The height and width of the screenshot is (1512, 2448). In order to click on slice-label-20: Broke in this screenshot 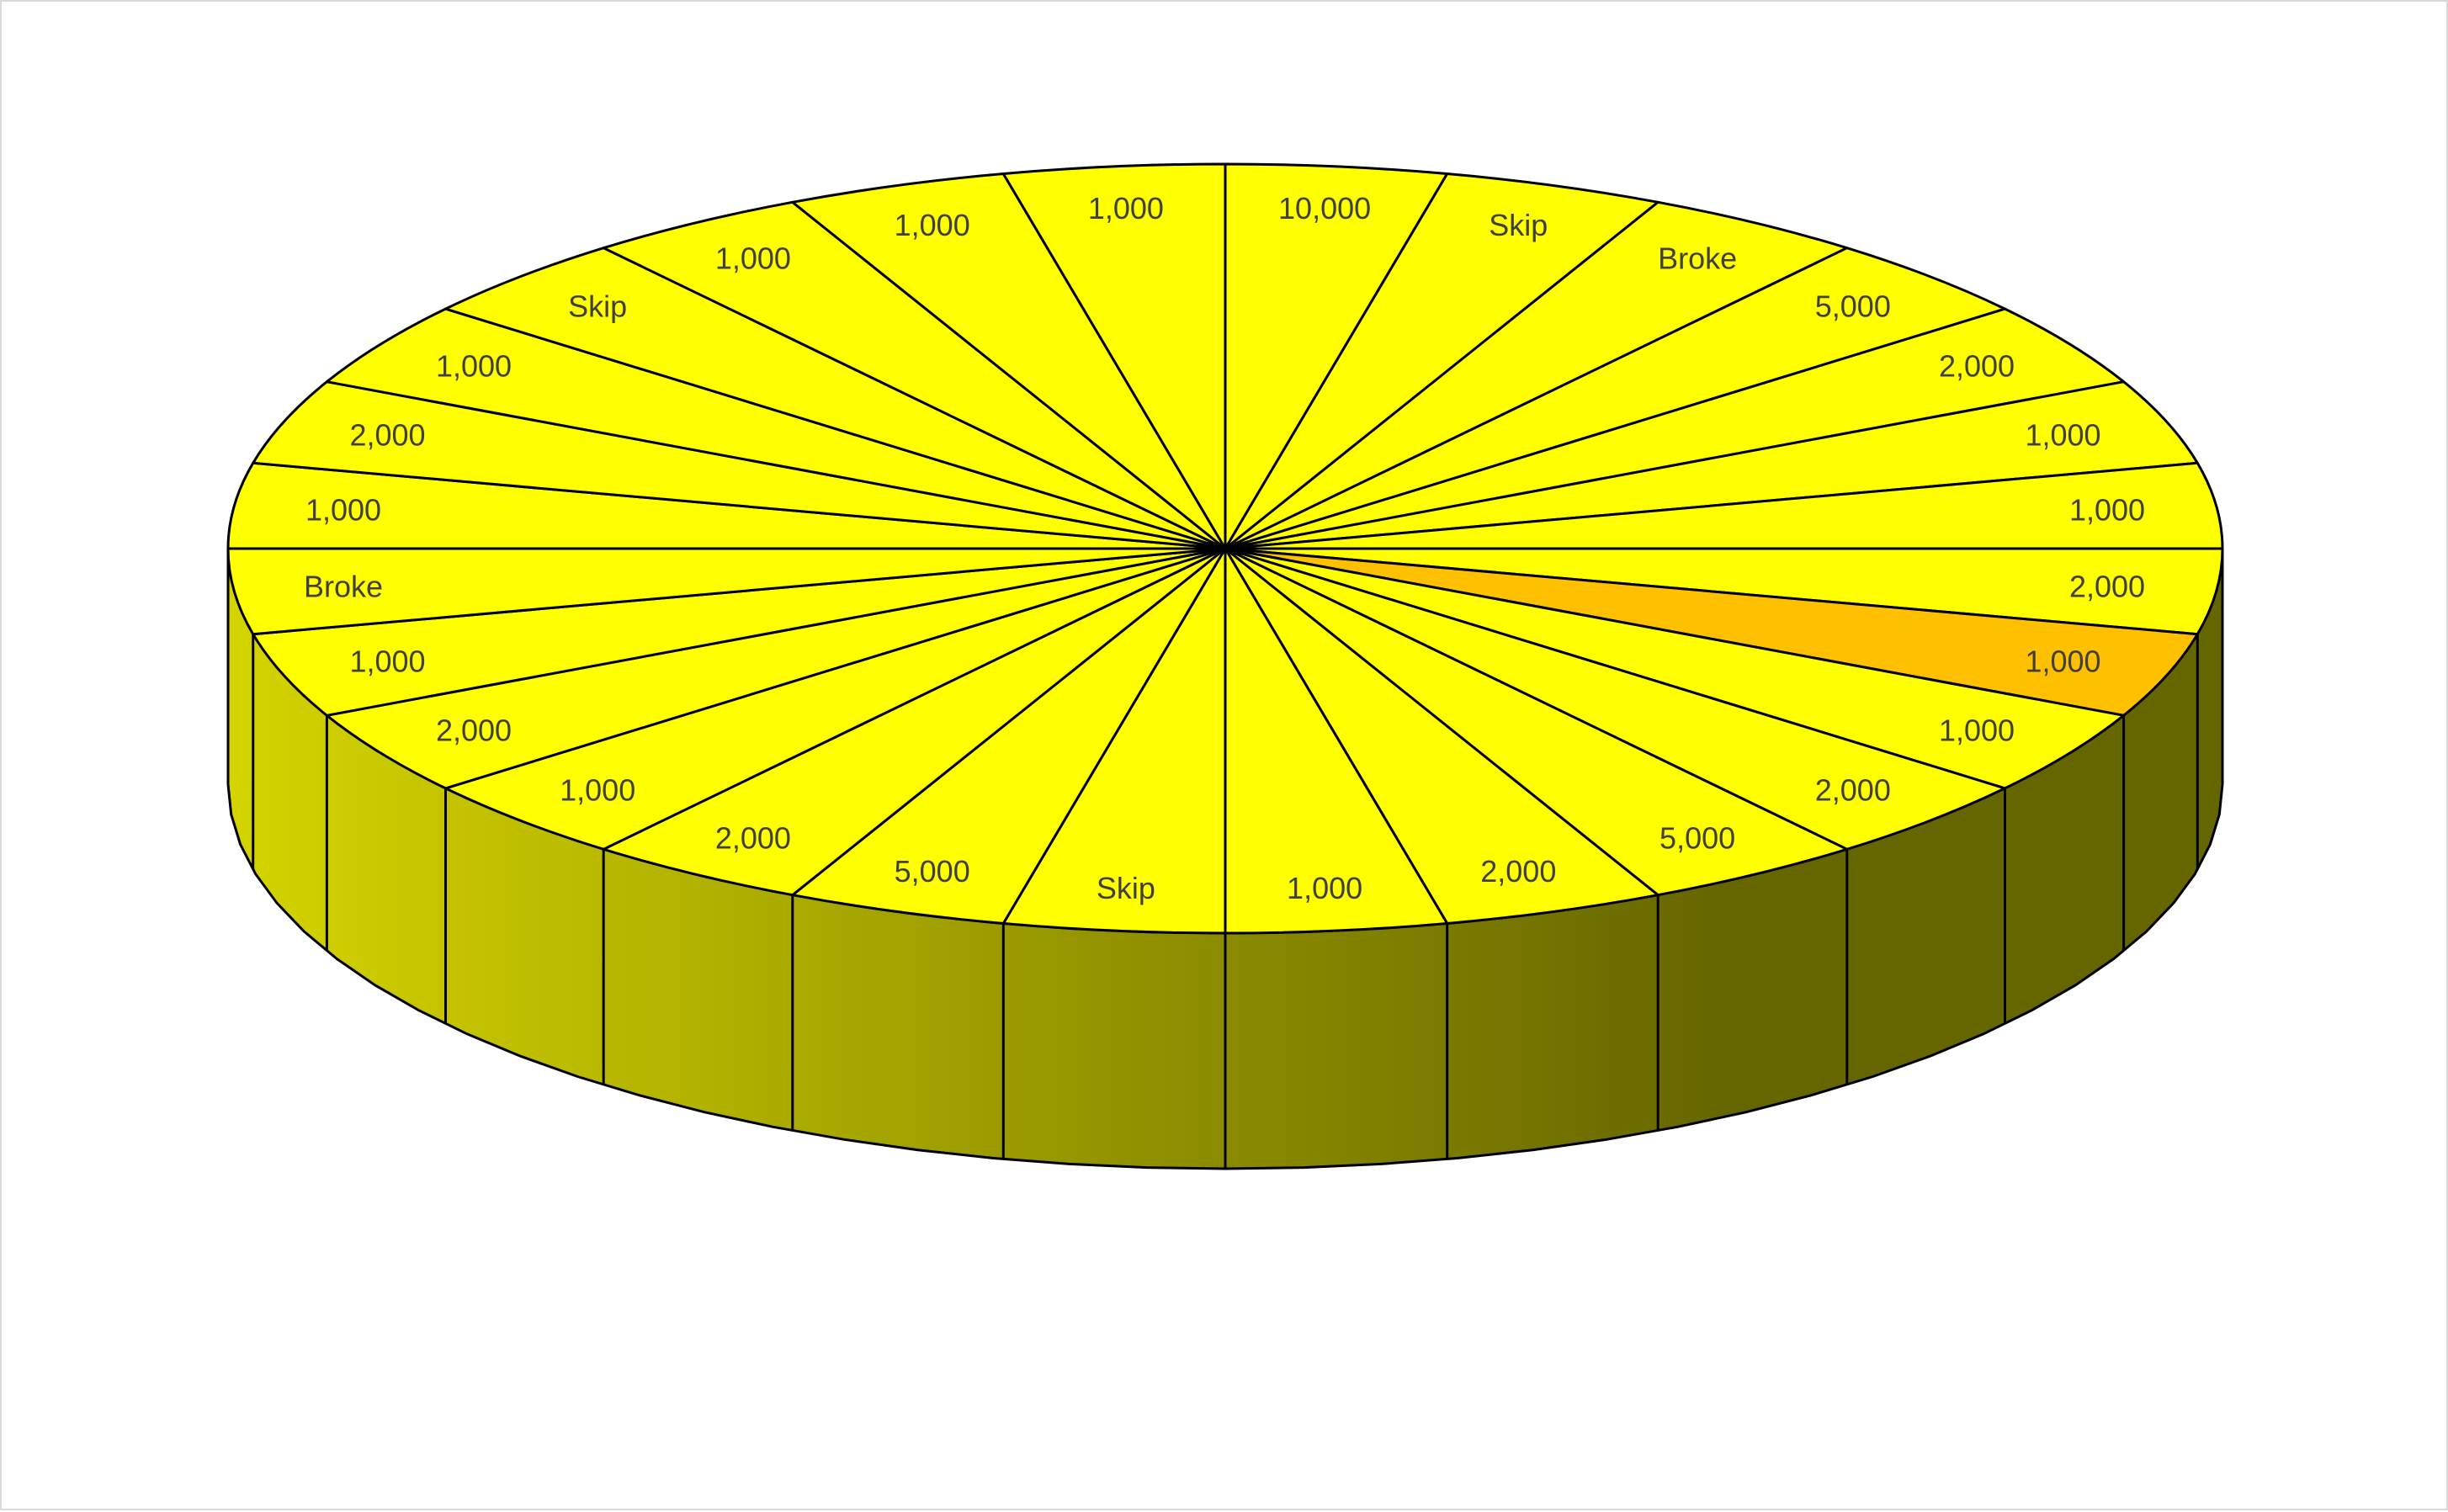, I will do `click(343, 587)`.